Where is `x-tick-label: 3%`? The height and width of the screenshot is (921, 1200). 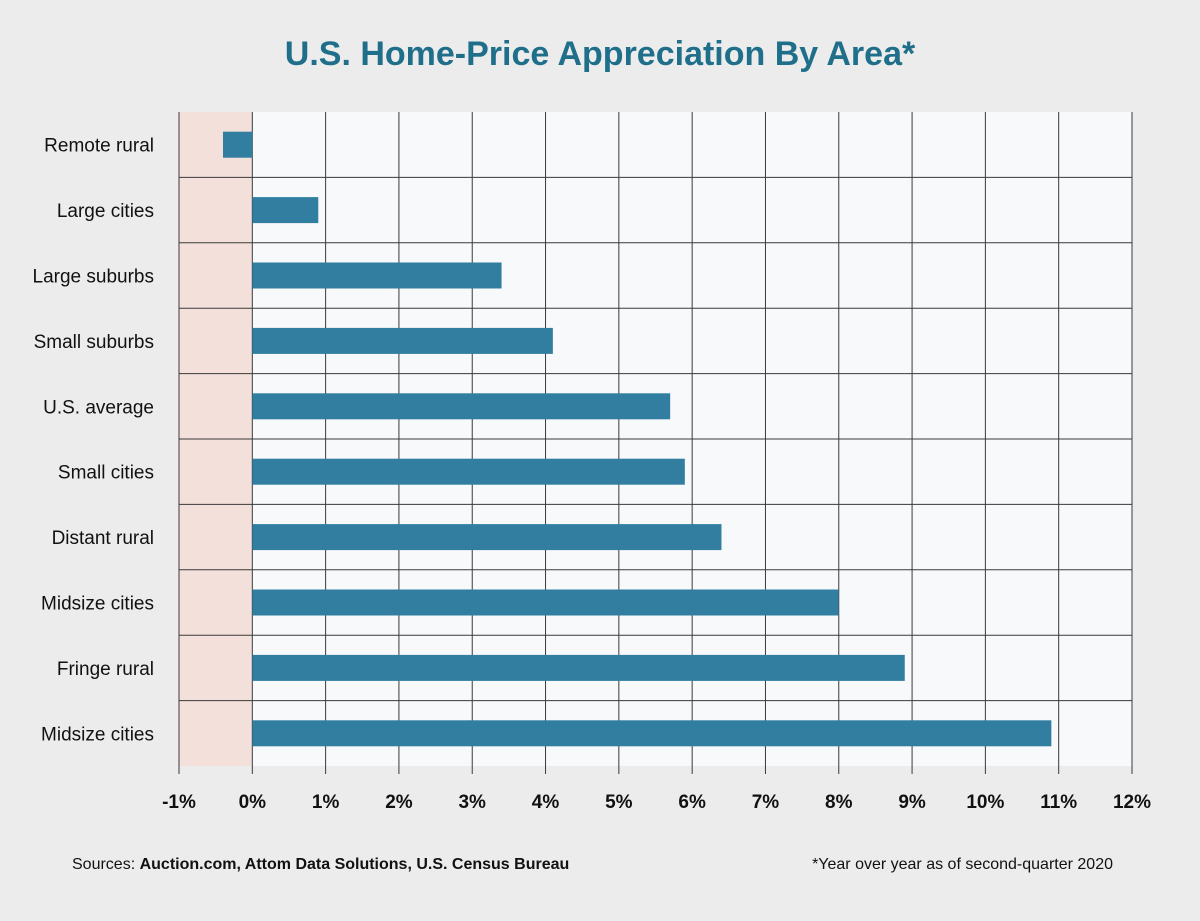 x-tick-label: 3% is located at coordinates (472, 802).